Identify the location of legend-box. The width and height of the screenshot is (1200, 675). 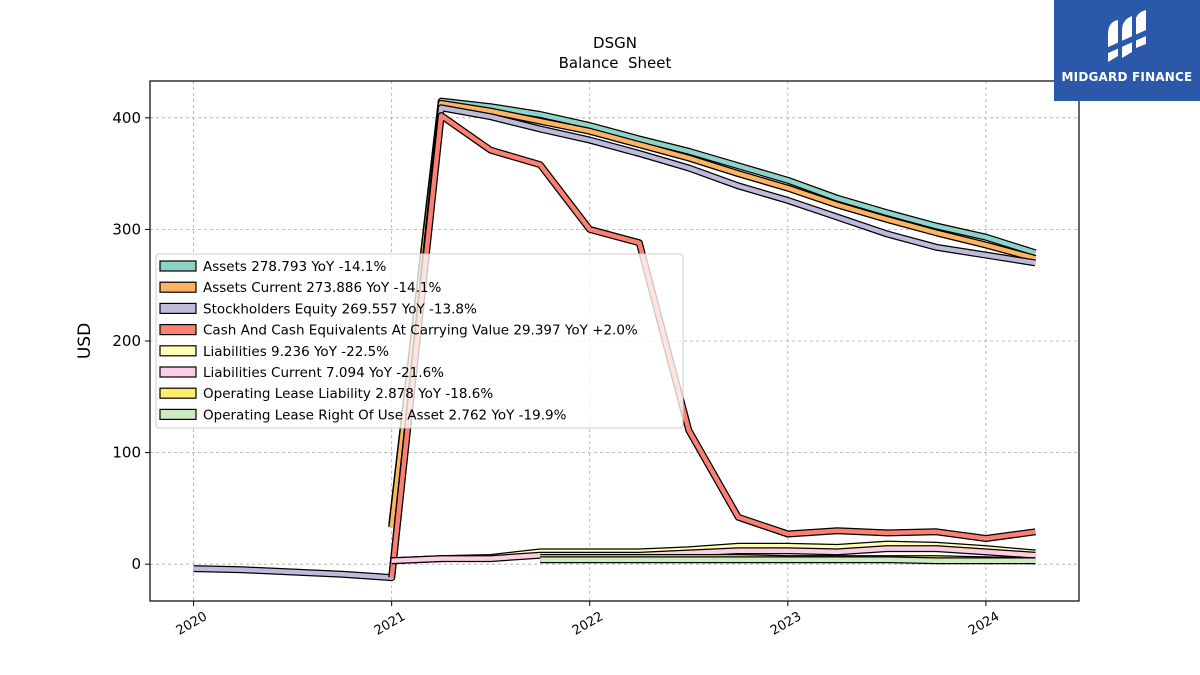
(419, 341).